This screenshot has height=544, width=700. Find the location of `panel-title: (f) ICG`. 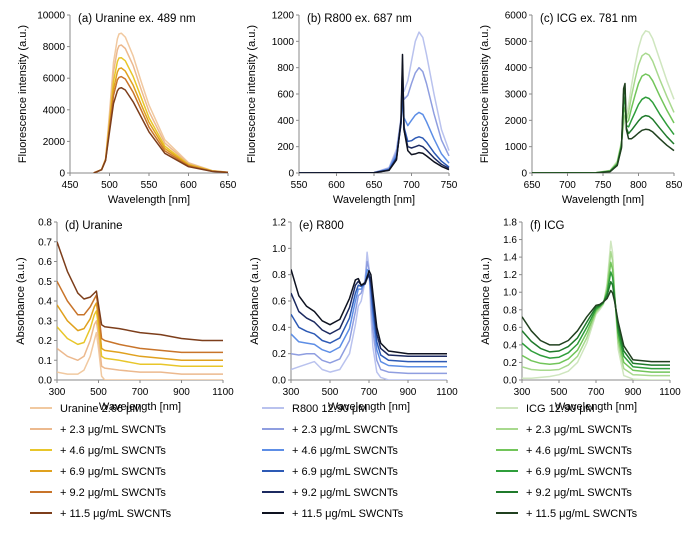

panel-title: (f) ICG is located at coordinates (547, 226).